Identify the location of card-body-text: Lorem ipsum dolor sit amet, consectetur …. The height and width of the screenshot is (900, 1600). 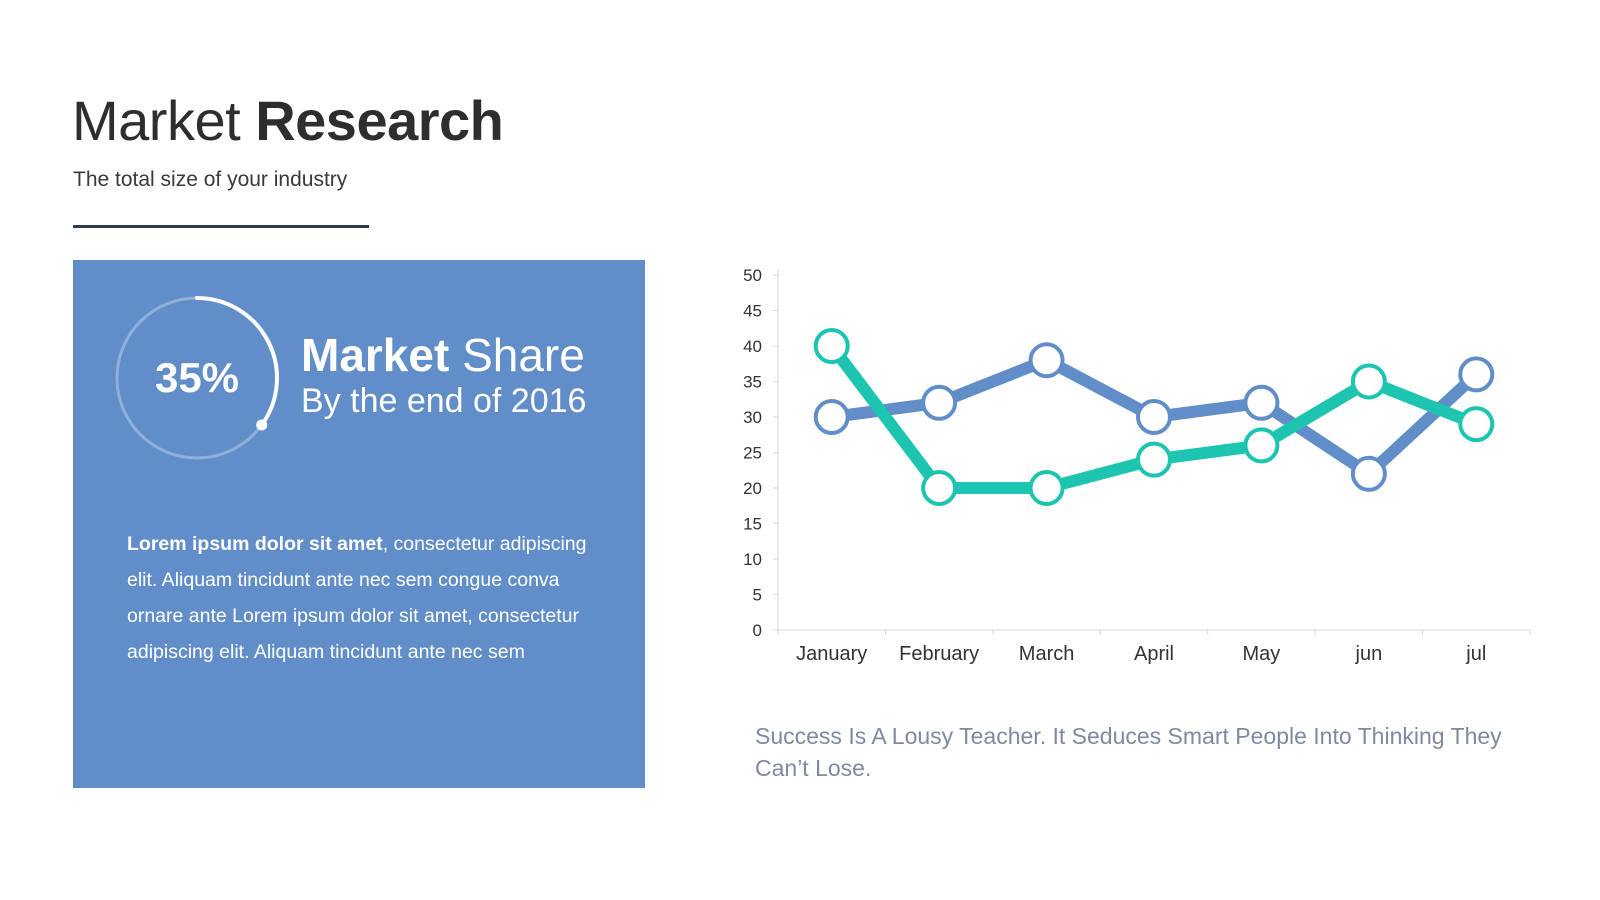
(372, 598).